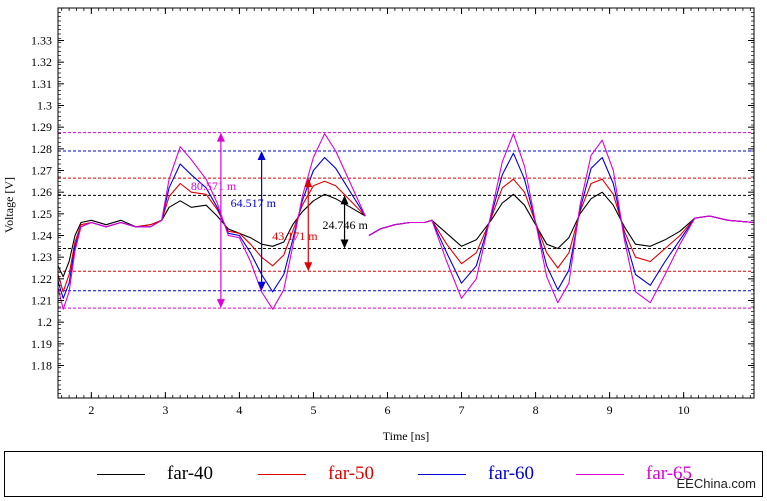 The image size is (767, 501). What do you see at coordinates (669, 473) in the screenshot?
I see `legend-label: far-65` at bounding box center [669, 473].